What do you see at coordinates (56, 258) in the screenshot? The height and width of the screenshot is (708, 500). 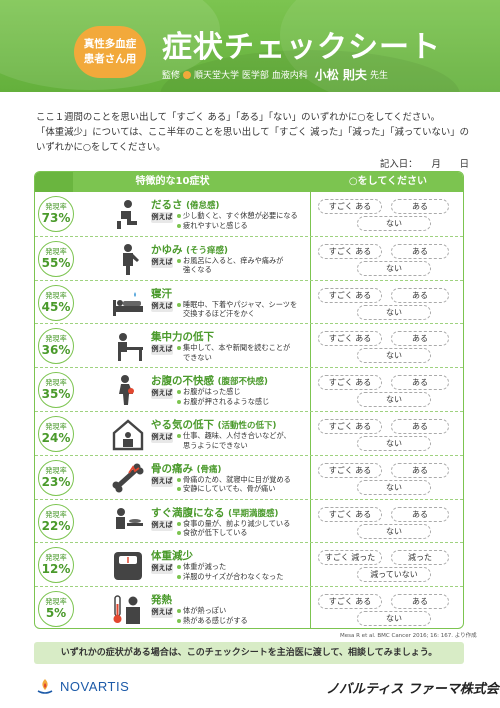 I see `incidence-rate-badge: 発現率 55%` at bounding box center [56, 258].